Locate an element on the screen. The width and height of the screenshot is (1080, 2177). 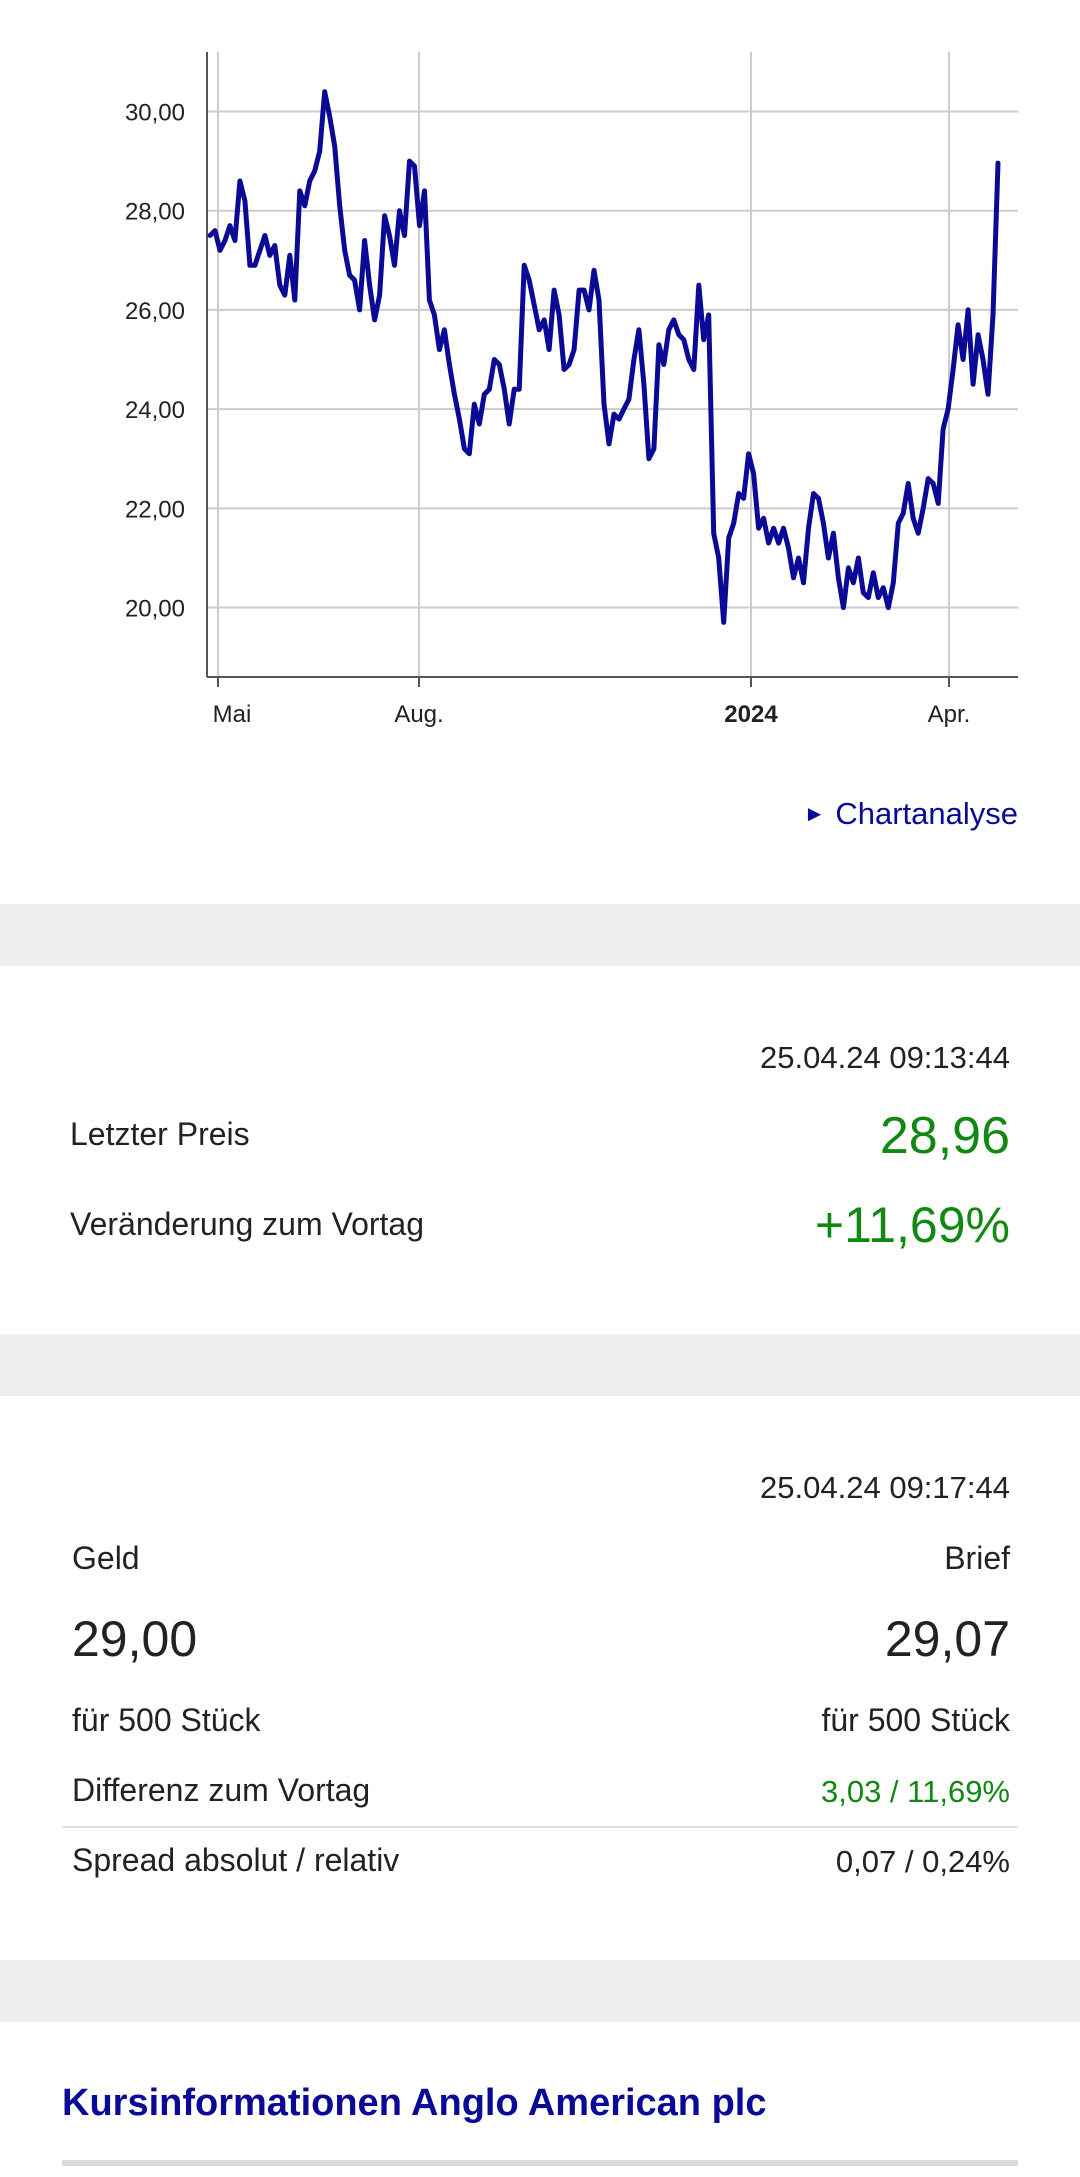
bid-label: Geld is located at coordinates (106, 1558).